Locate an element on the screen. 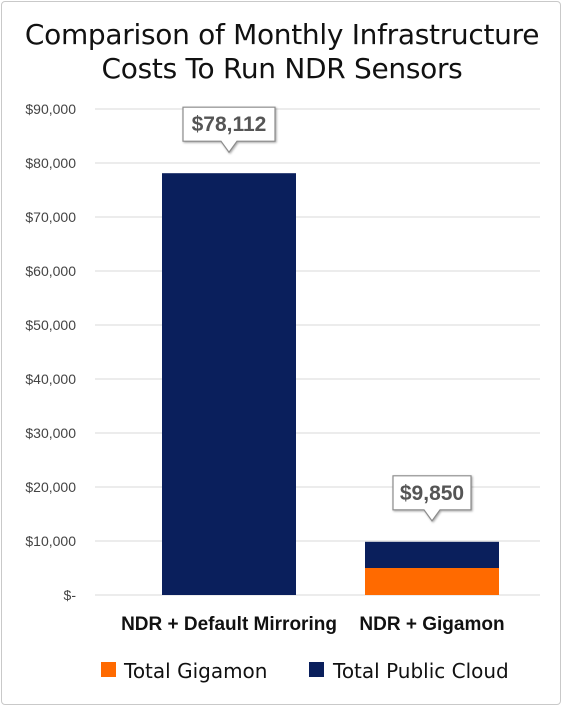  total-callout-label: $78,112 is located at coordinates (229, 124).